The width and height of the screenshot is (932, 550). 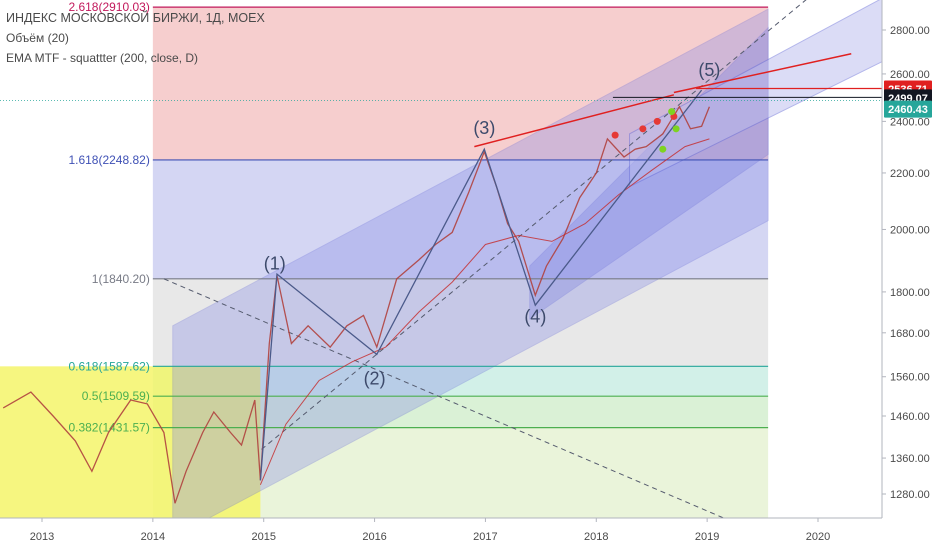 What do you see at coordinates (263, 537) in the screenshot?
I see `x-tick-label-2: 2015` at bounding box center [263, 537].